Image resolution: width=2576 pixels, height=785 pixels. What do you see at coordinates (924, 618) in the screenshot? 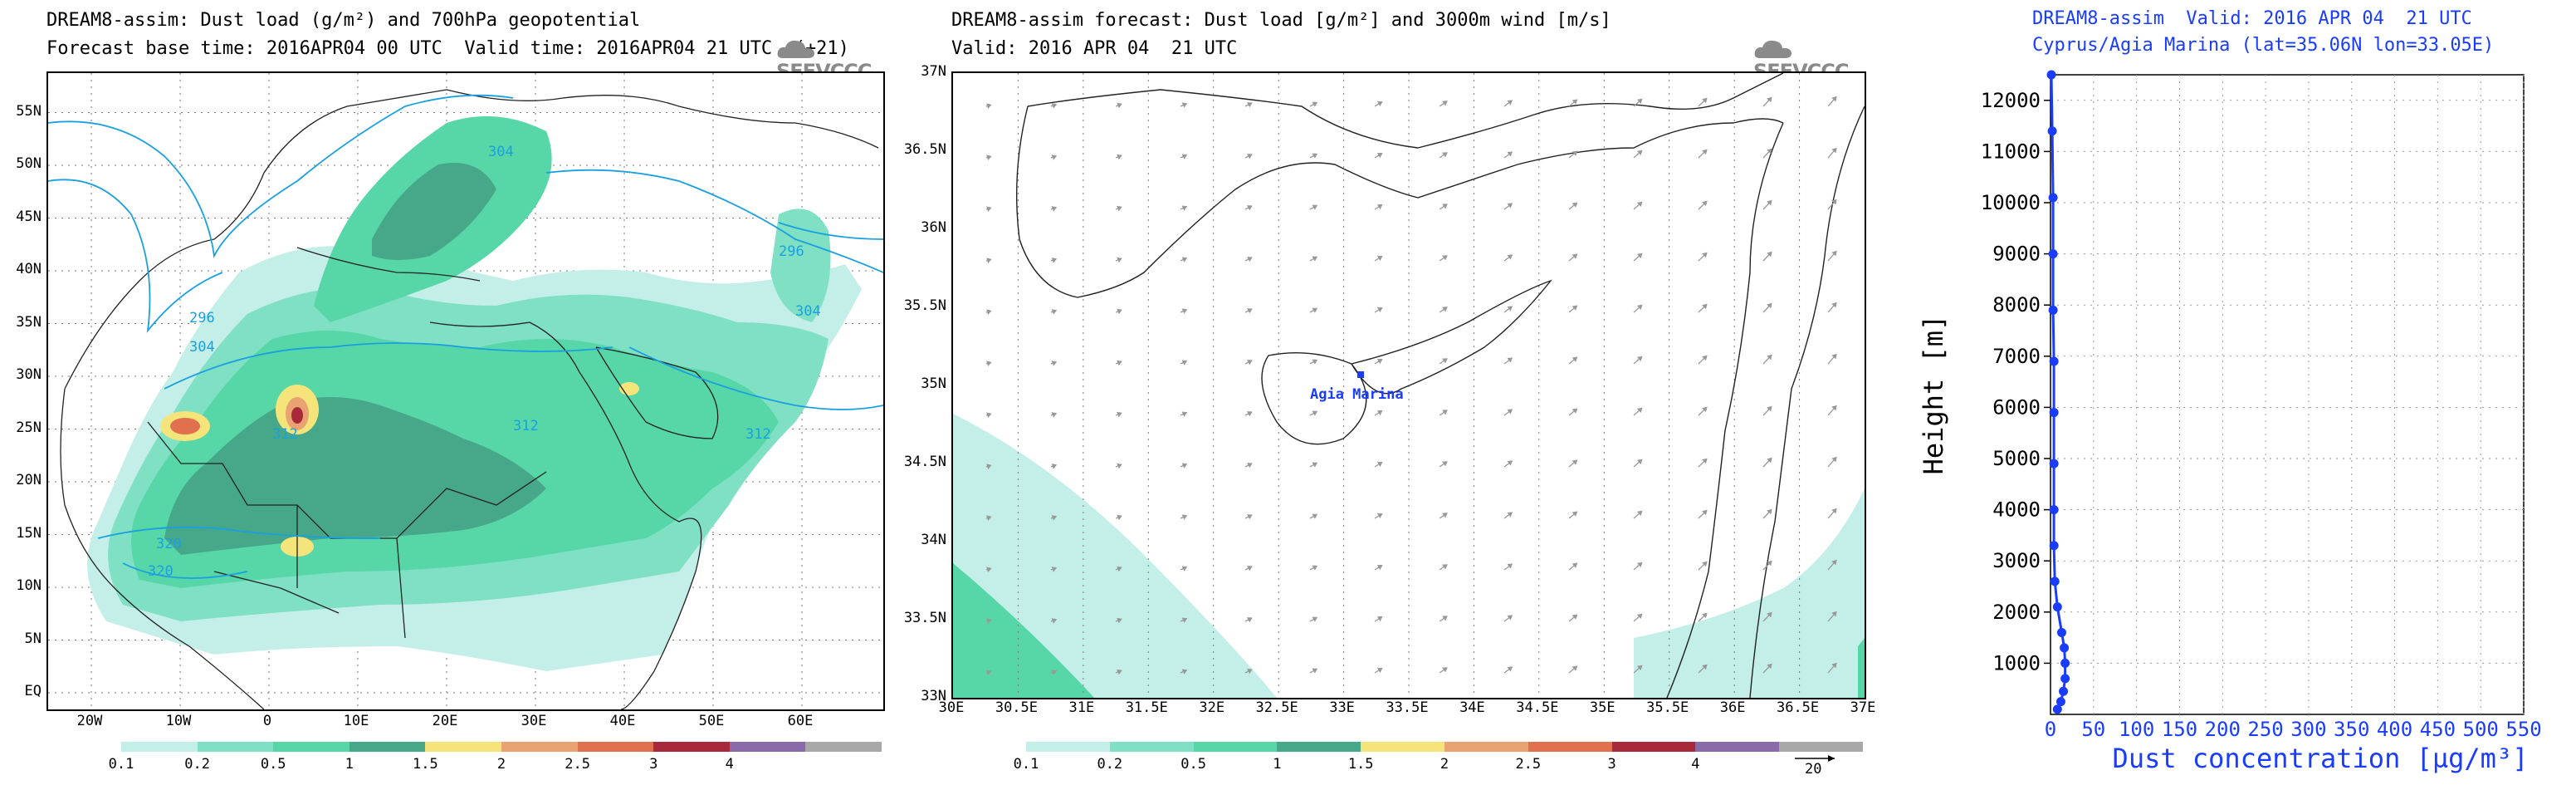
I see `lat-tick-label: 33.5N` at bounding box center [924, 618].